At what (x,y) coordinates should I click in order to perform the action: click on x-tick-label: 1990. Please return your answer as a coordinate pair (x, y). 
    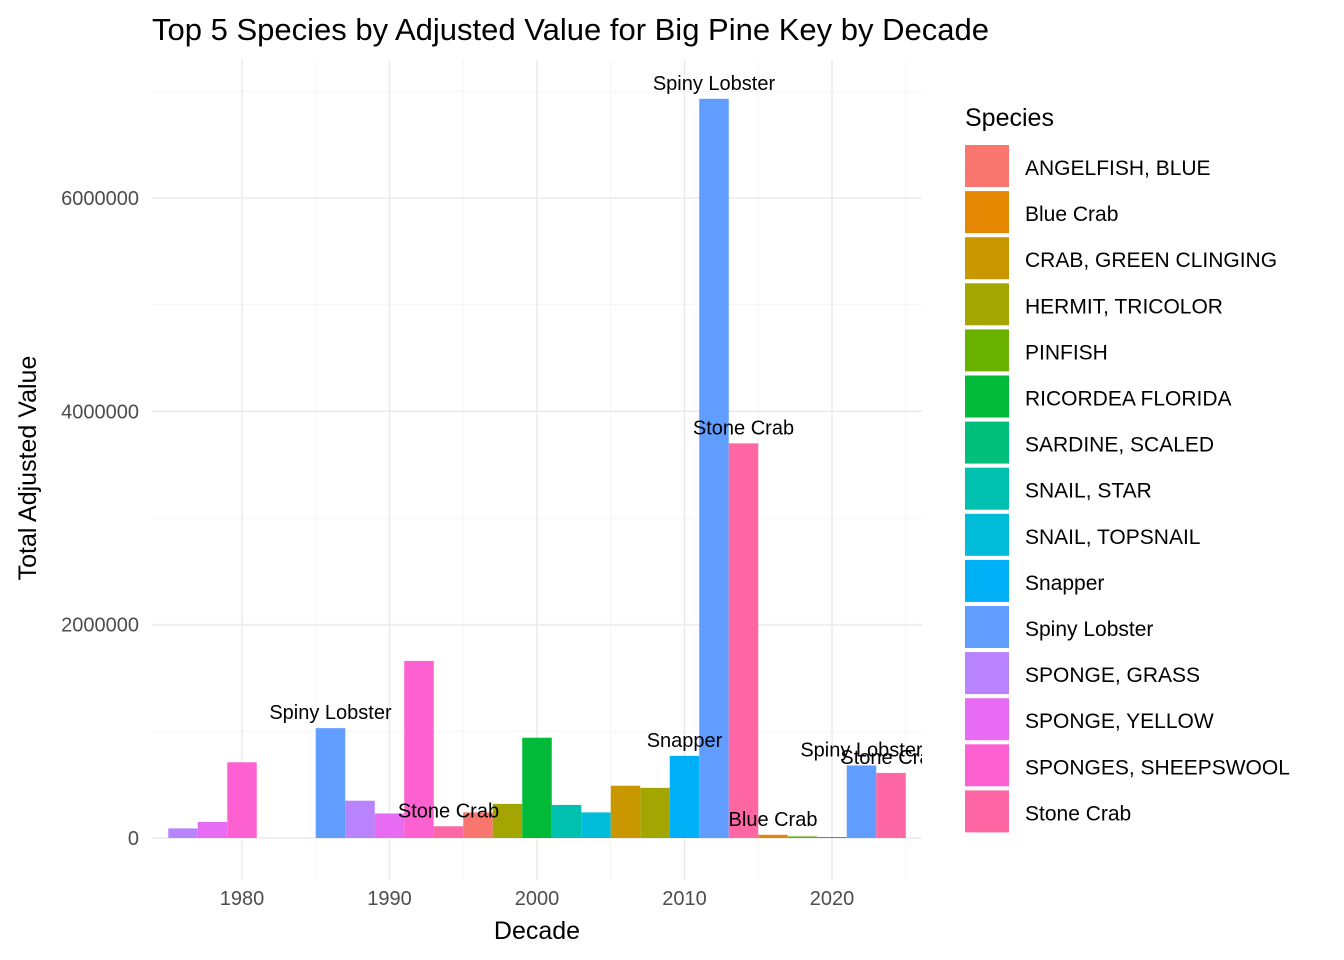
    Looking at the image, I should click on (389, 899).